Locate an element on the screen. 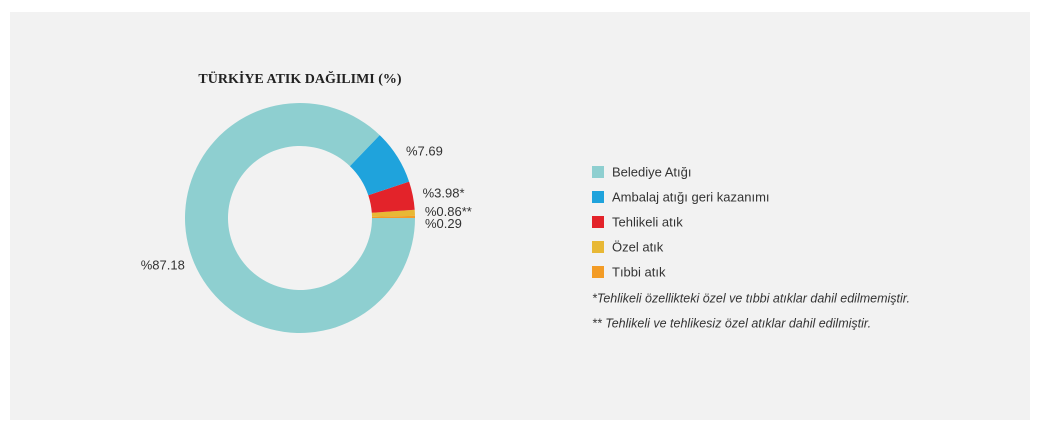  value-label: %3.98* is located at coordinates (444, 192).